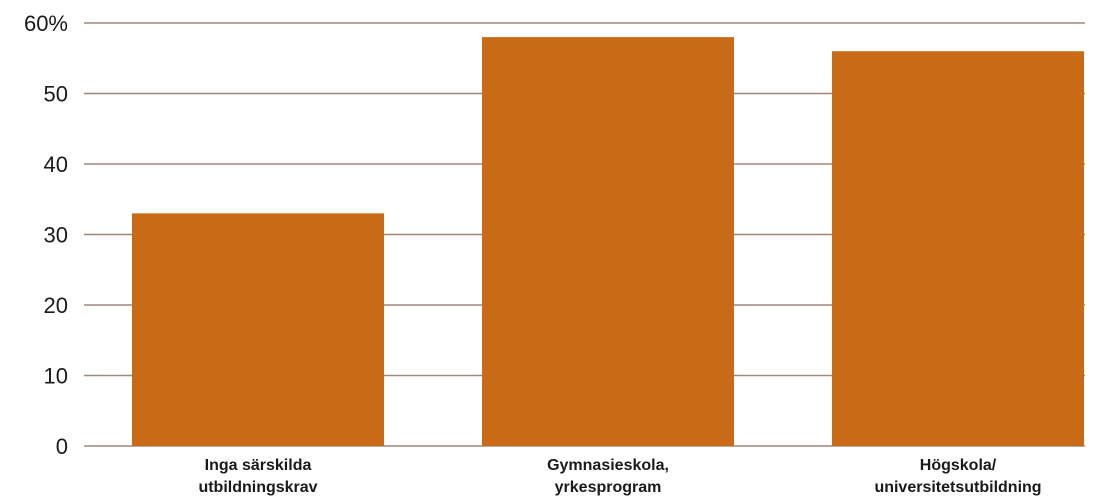  What do you see at coordinates (608, 476) in the screenshot?
I see `x-category-label: Gymnasieskola, yrkesprogram` at bounding box center [608, 476].